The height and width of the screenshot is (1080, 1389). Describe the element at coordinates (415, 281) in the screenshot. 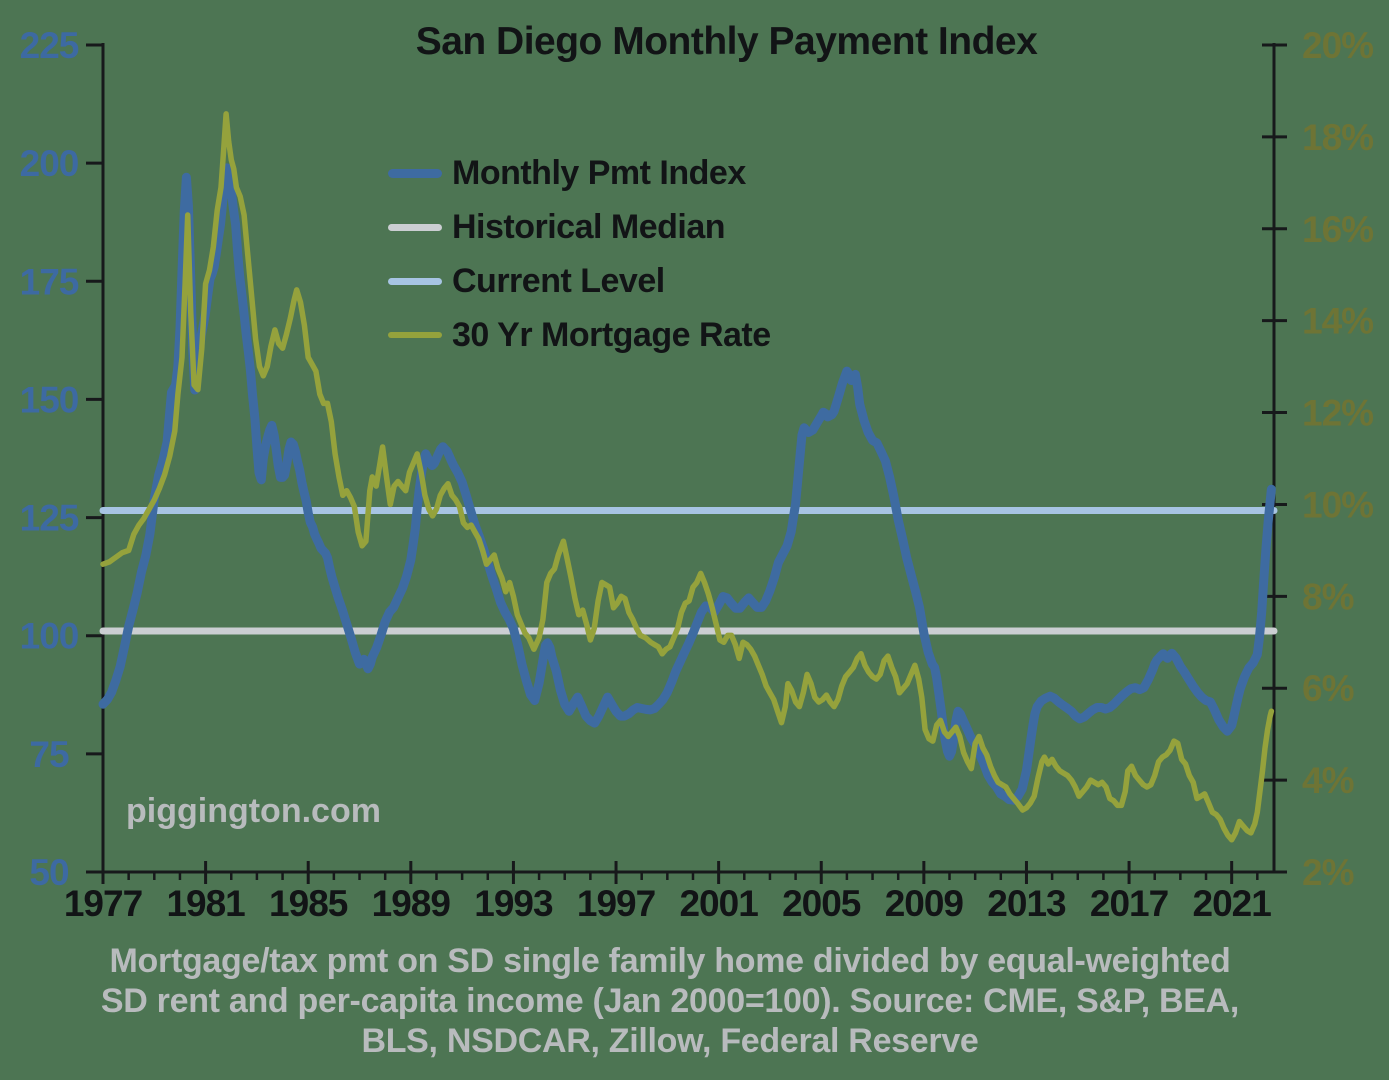

I see `current-level-swatch` at that location.